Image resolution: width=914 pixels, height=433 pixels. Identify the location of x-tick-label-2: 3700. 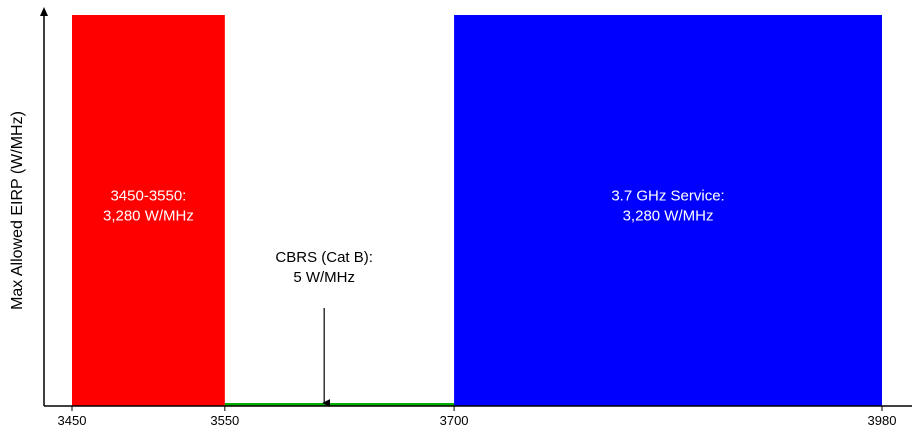
(454, 420).